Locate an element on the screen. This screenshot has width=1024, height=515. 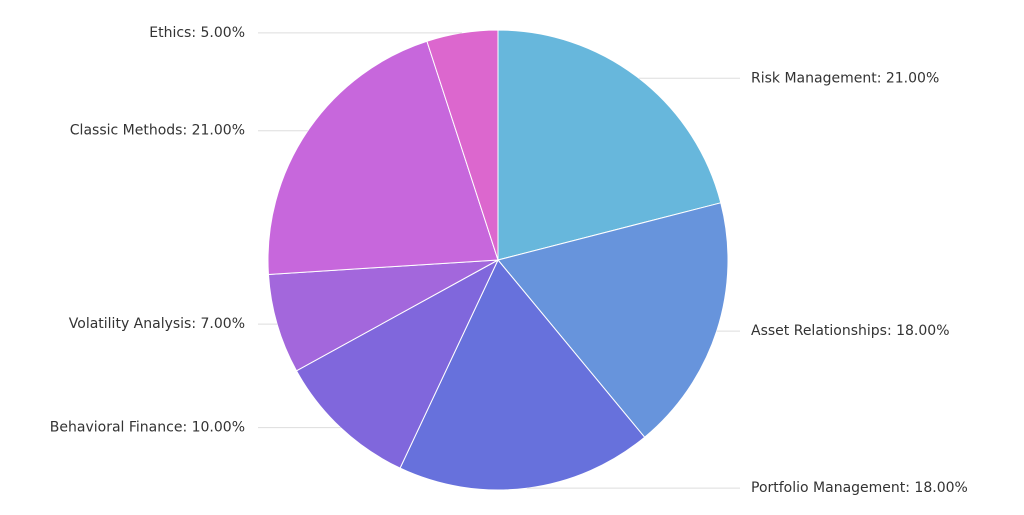
slice-label: Volatility Analysis: 7.00% is located at coordinates (157, 324).